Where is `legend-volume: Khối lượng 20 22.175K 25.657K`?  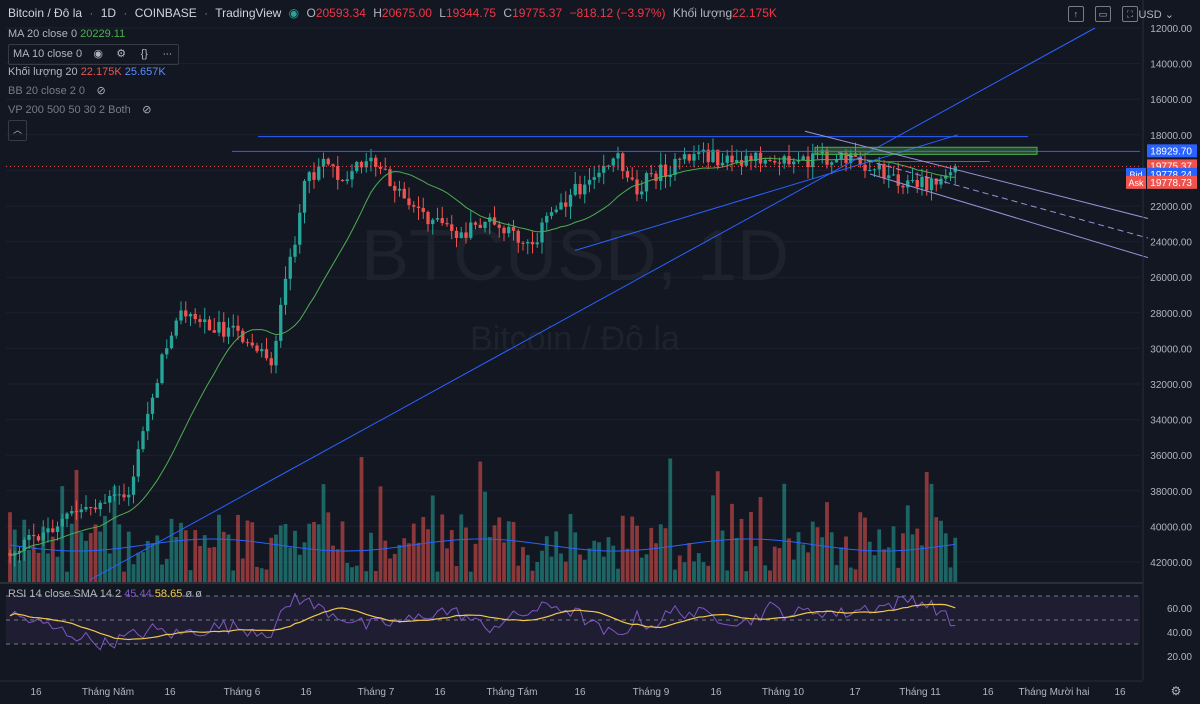 legend-volume: Khối lượng 20 22.175K 25.657K is located at coordinates (93, 72).